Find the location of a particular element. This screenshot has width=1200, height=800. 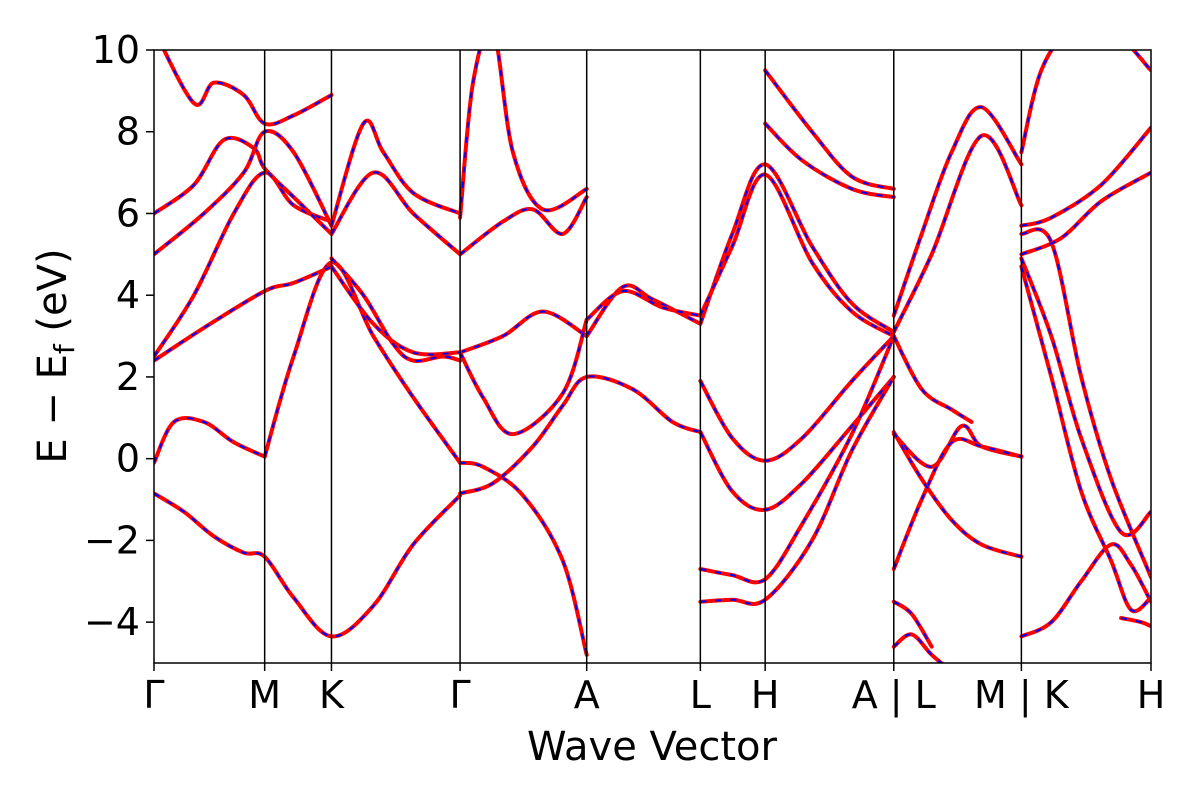

band-20-overlay is located at coordinates (243, 192).